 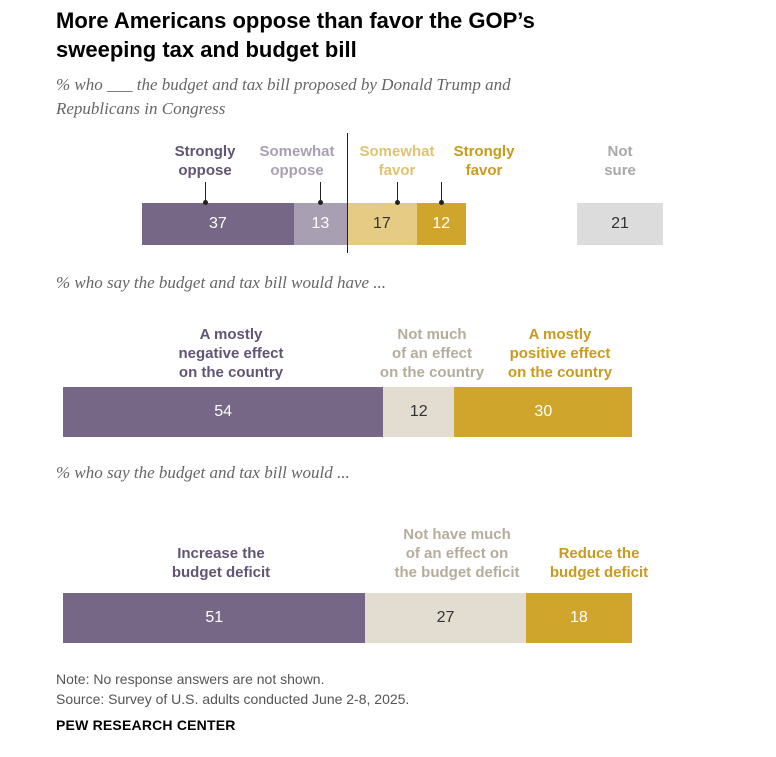 What do you see at coordinates (297, 170) in the screenshot?
I see `c1-seg-1-label-line-2: oppose` at bounding box center [297, 170].